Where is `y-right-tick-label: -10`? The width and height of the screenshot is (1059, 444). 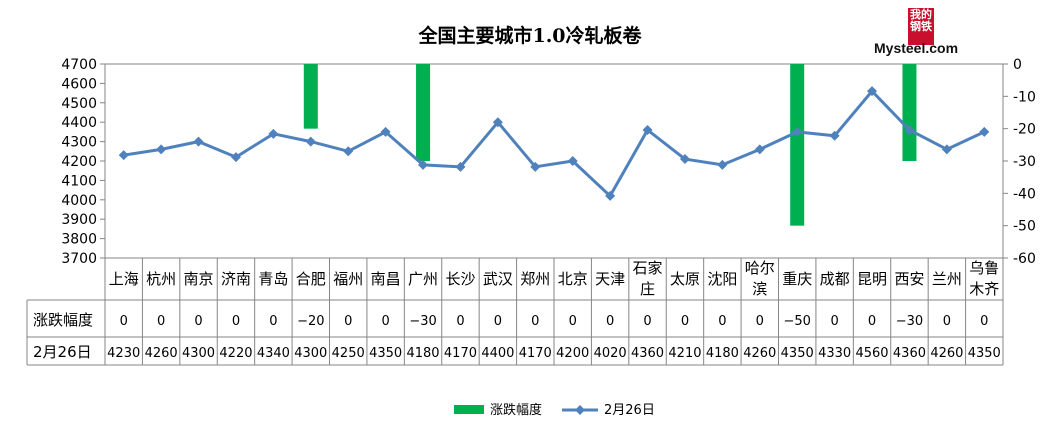
y-right-tick-label: -10 is located at coordinates (1024, 97).